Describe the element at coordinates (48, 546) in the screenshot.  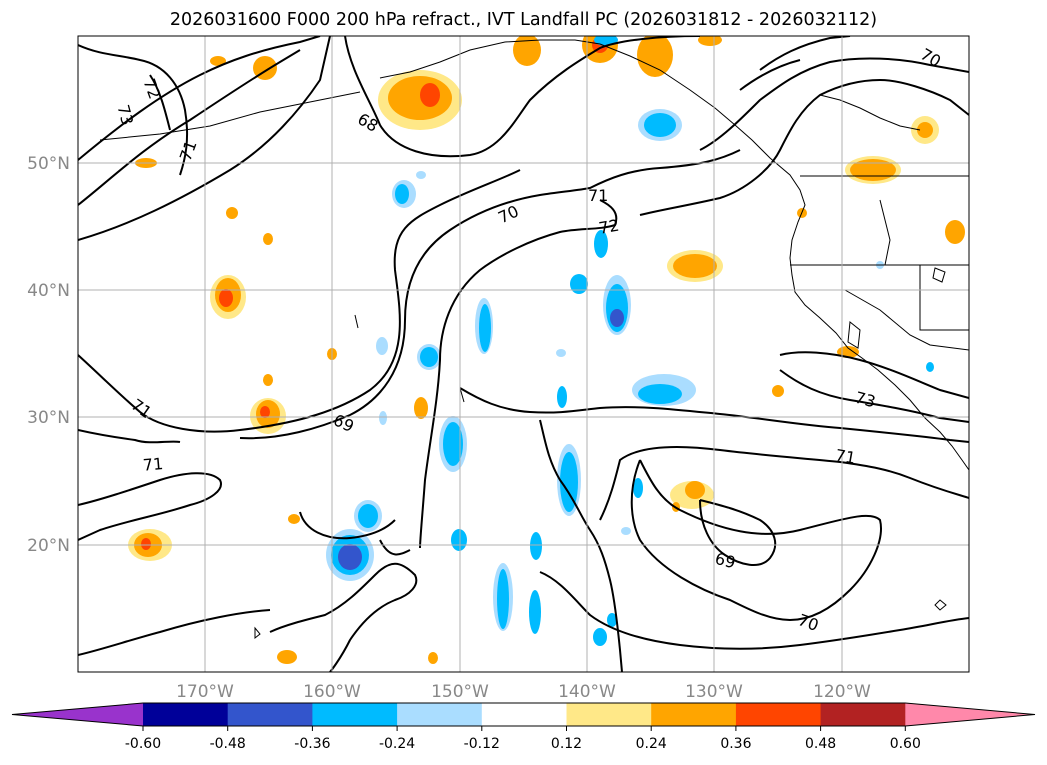
I see `lat-label: 20°N` at that location.